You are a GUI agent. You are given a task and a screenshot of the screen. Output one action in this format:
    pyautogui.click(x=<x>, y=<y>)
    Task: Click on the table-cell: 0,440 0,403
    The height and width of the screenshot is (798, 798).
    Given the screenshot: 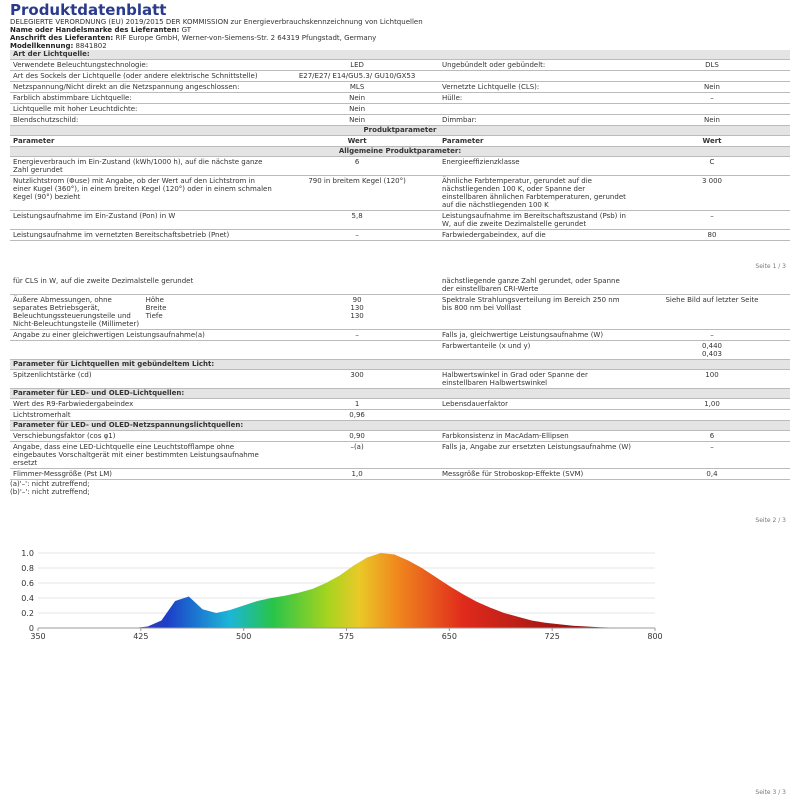 What is the action you would take?
    pyautogui.click(x=712, y=350)
    